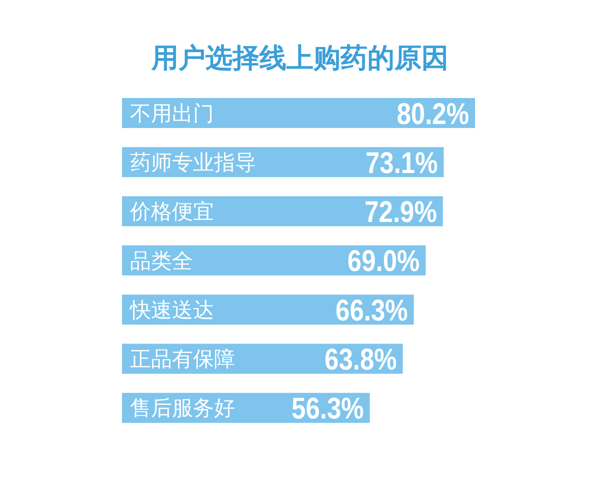 This screenshot has height=480, width=600. What do you see at coordinates (361, 359) in the screenshot?
I see `data-label: 63.8%` at bounding box center [361, 359].